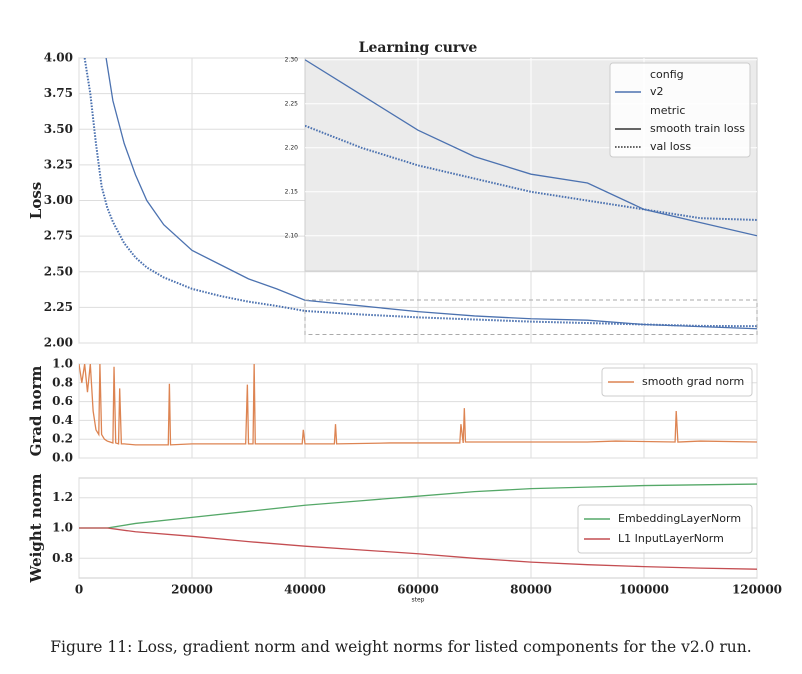  Describe the element at coordinates (58, 93) in the screenshot. I see `y-tick-label: 3.75` at that location.